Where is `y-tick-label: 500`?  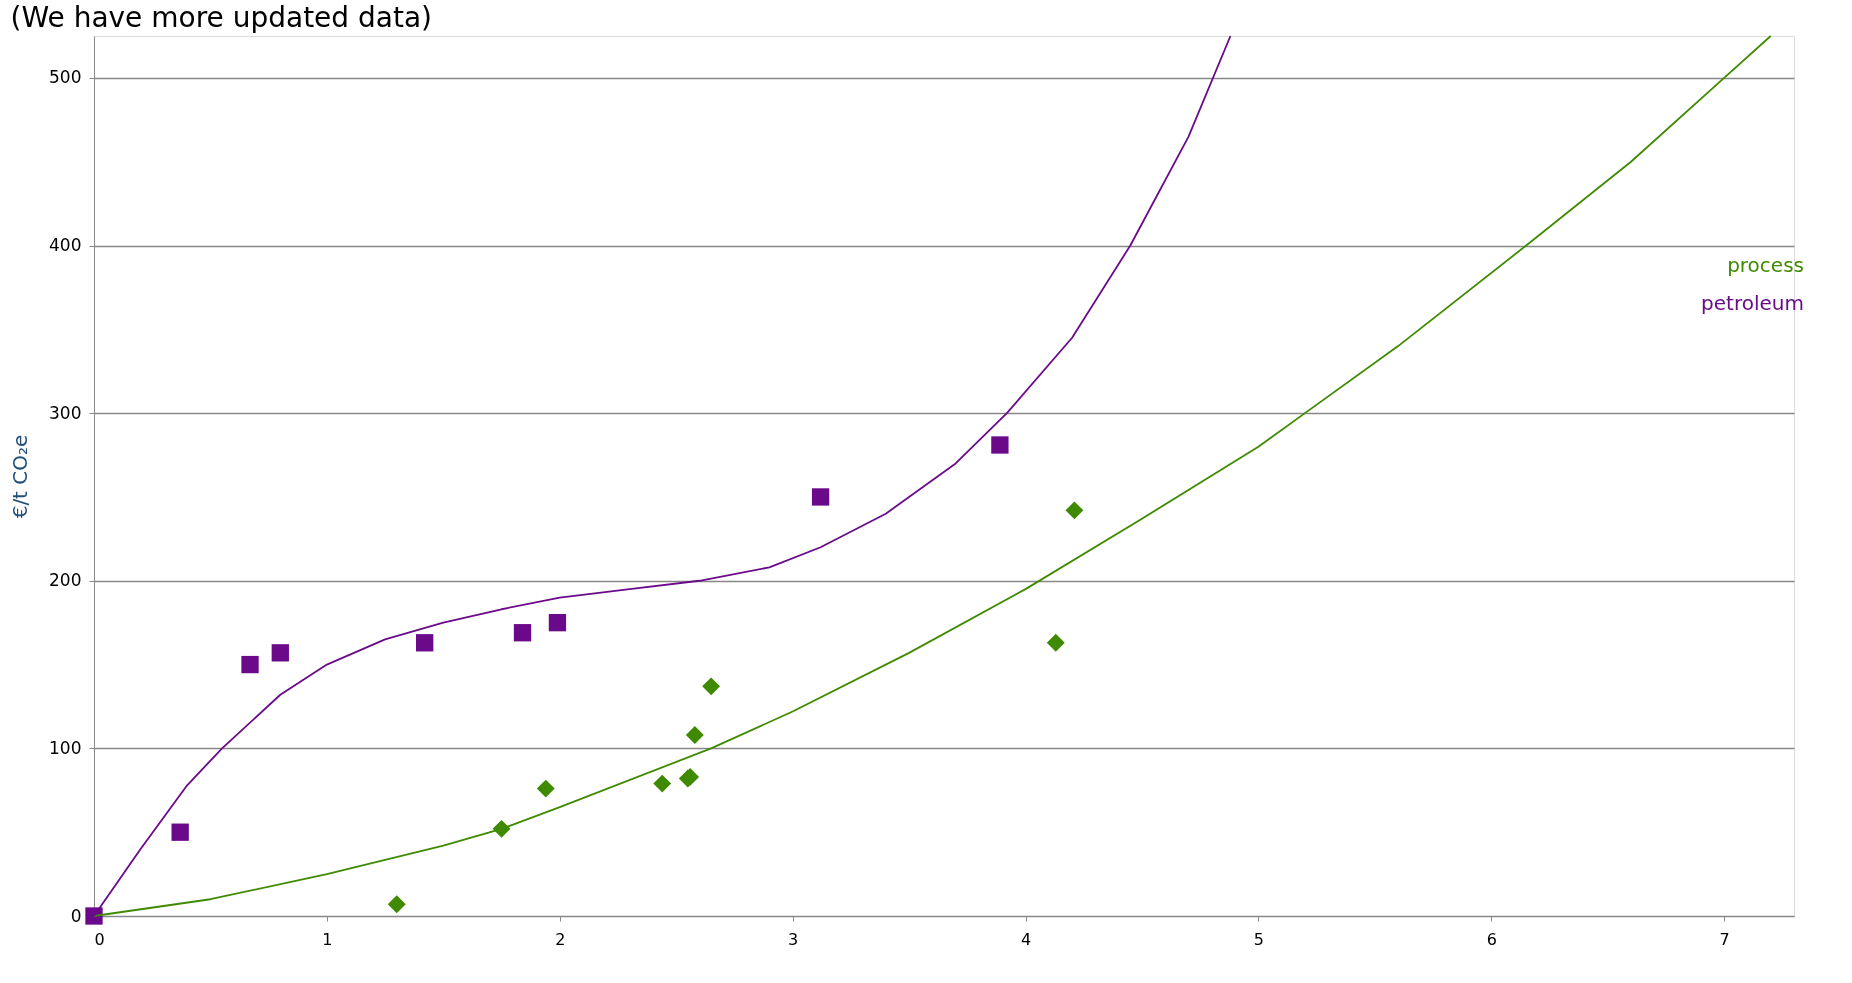 y-tick-label: 500 is located at coordinates (65, 77).